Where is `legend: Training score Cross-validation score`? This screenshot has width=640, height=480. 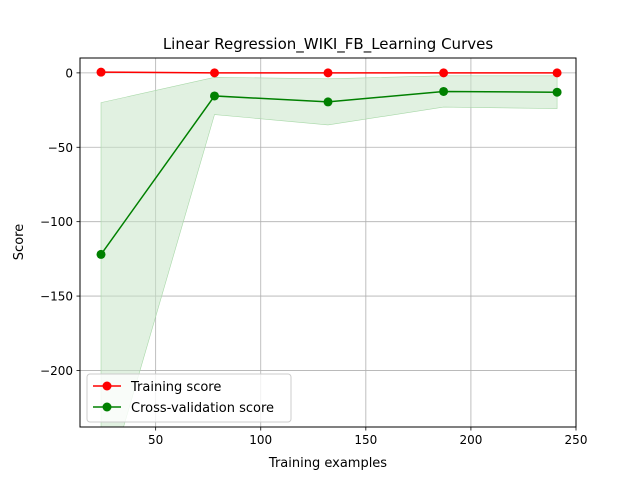
legend: Training score Cross-validation score is located at coordinates (189, 398).